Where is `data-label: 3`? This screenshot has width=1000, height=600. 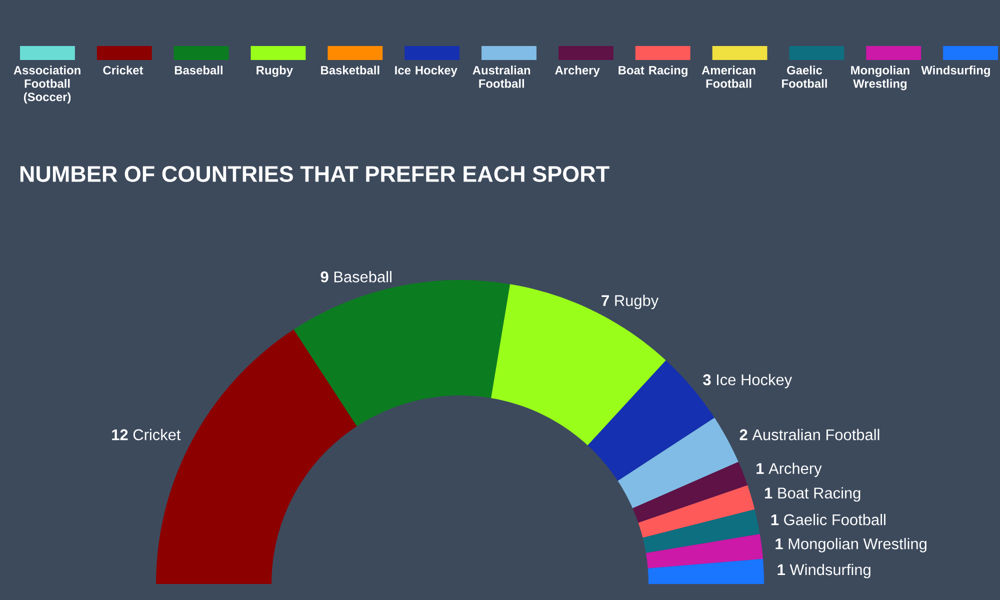
data-label: 3 is located at coordinates (707, 380).